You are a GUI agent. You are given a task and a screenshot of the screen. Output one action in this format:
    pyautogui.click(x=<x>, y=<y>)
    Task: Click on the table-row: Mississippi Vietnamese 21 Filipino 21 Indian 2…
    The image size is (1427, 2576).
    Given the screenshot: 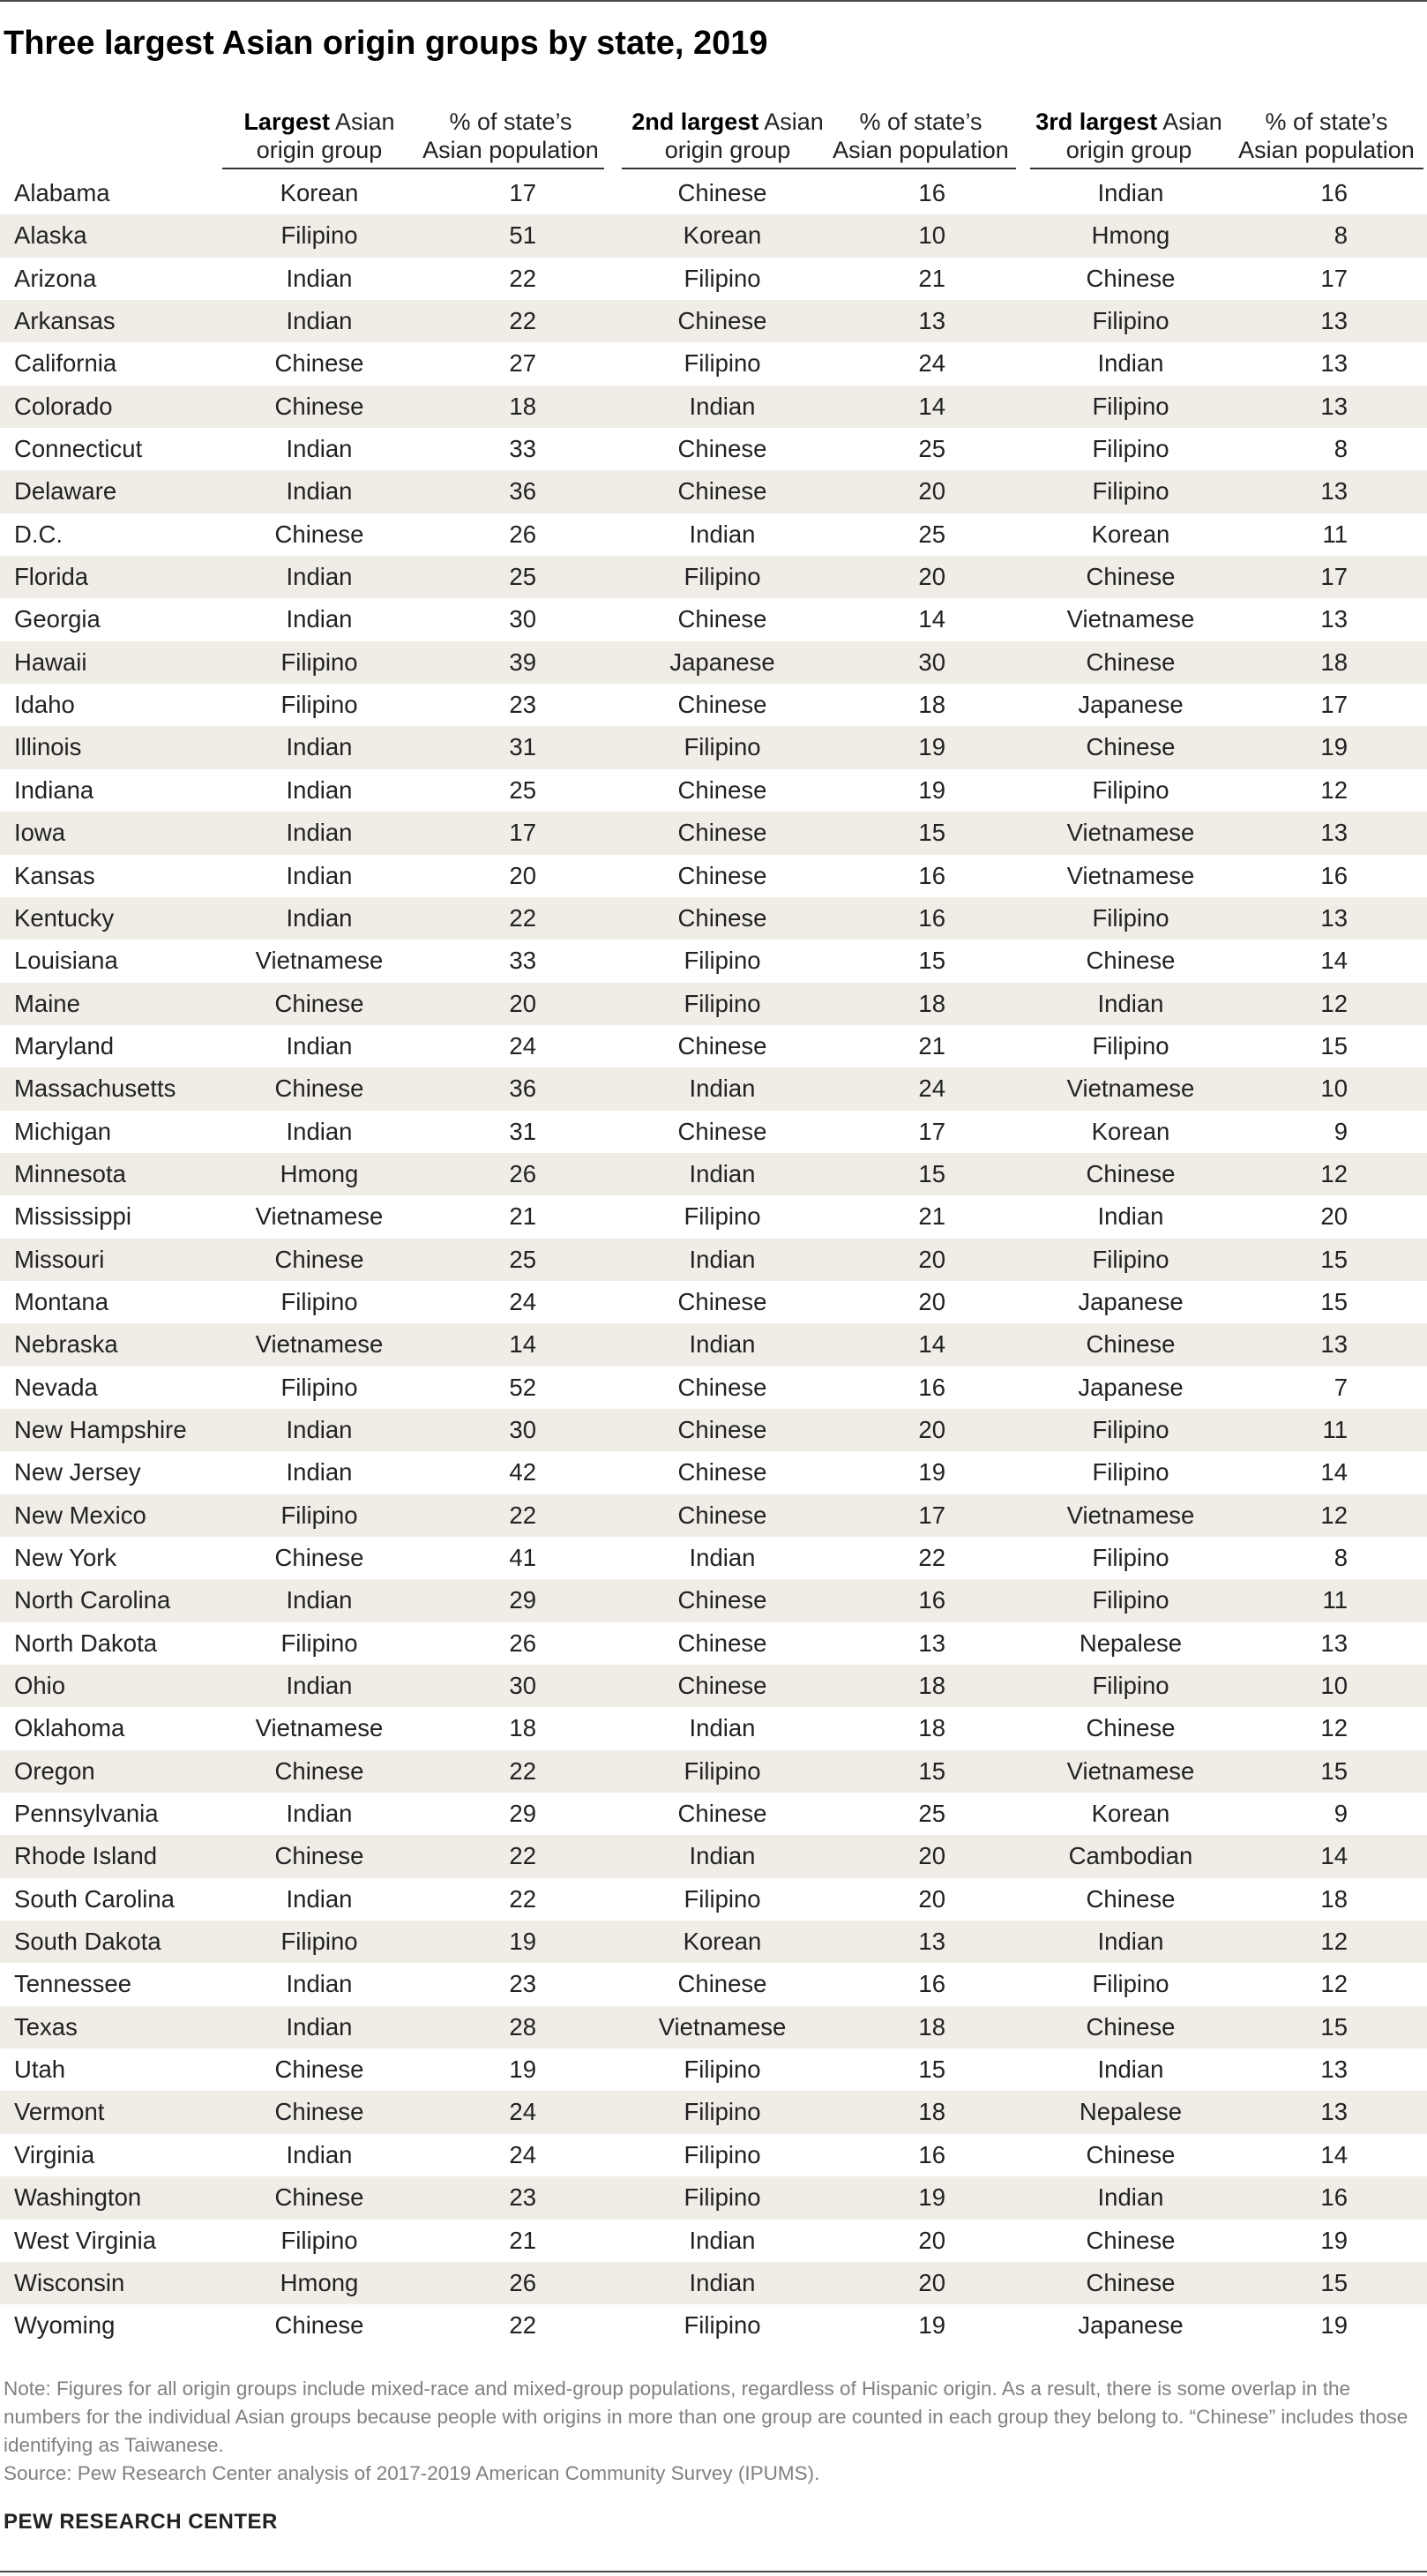 What is the action you would take?
    pyautogui.click(x=713, y=1217)
    